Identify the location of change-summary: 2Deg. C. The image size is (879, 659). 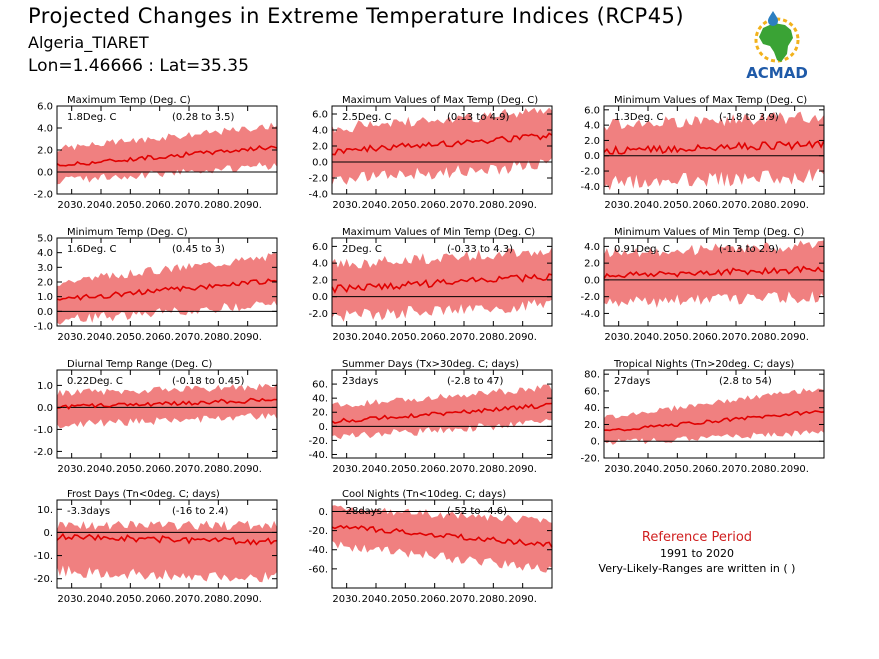
(362, 249).